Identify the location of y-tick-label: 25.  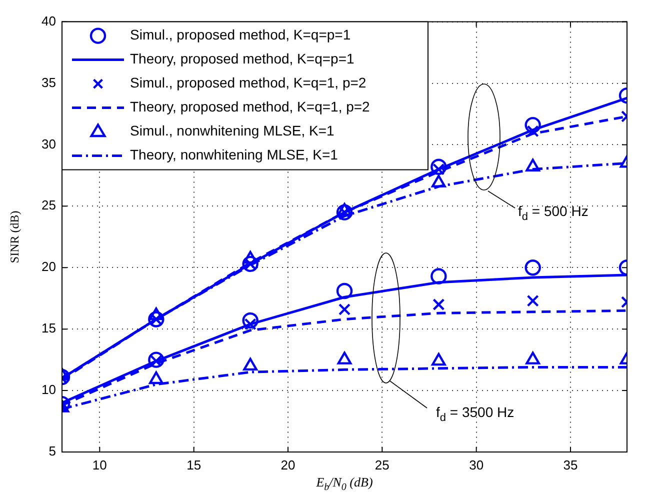
(49, 205).